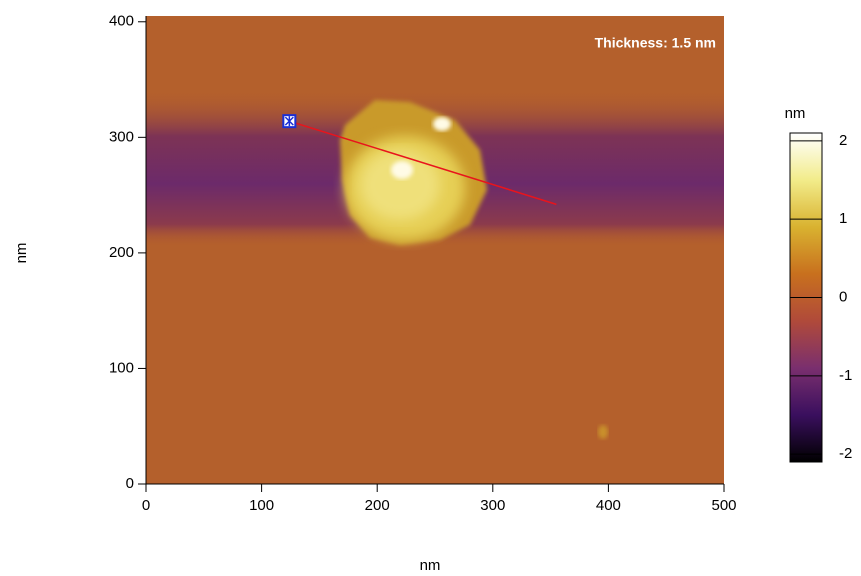 The width and height of the screenshot is (861, 576). I want to click on x-tick-label: 100, so click(261, 505).